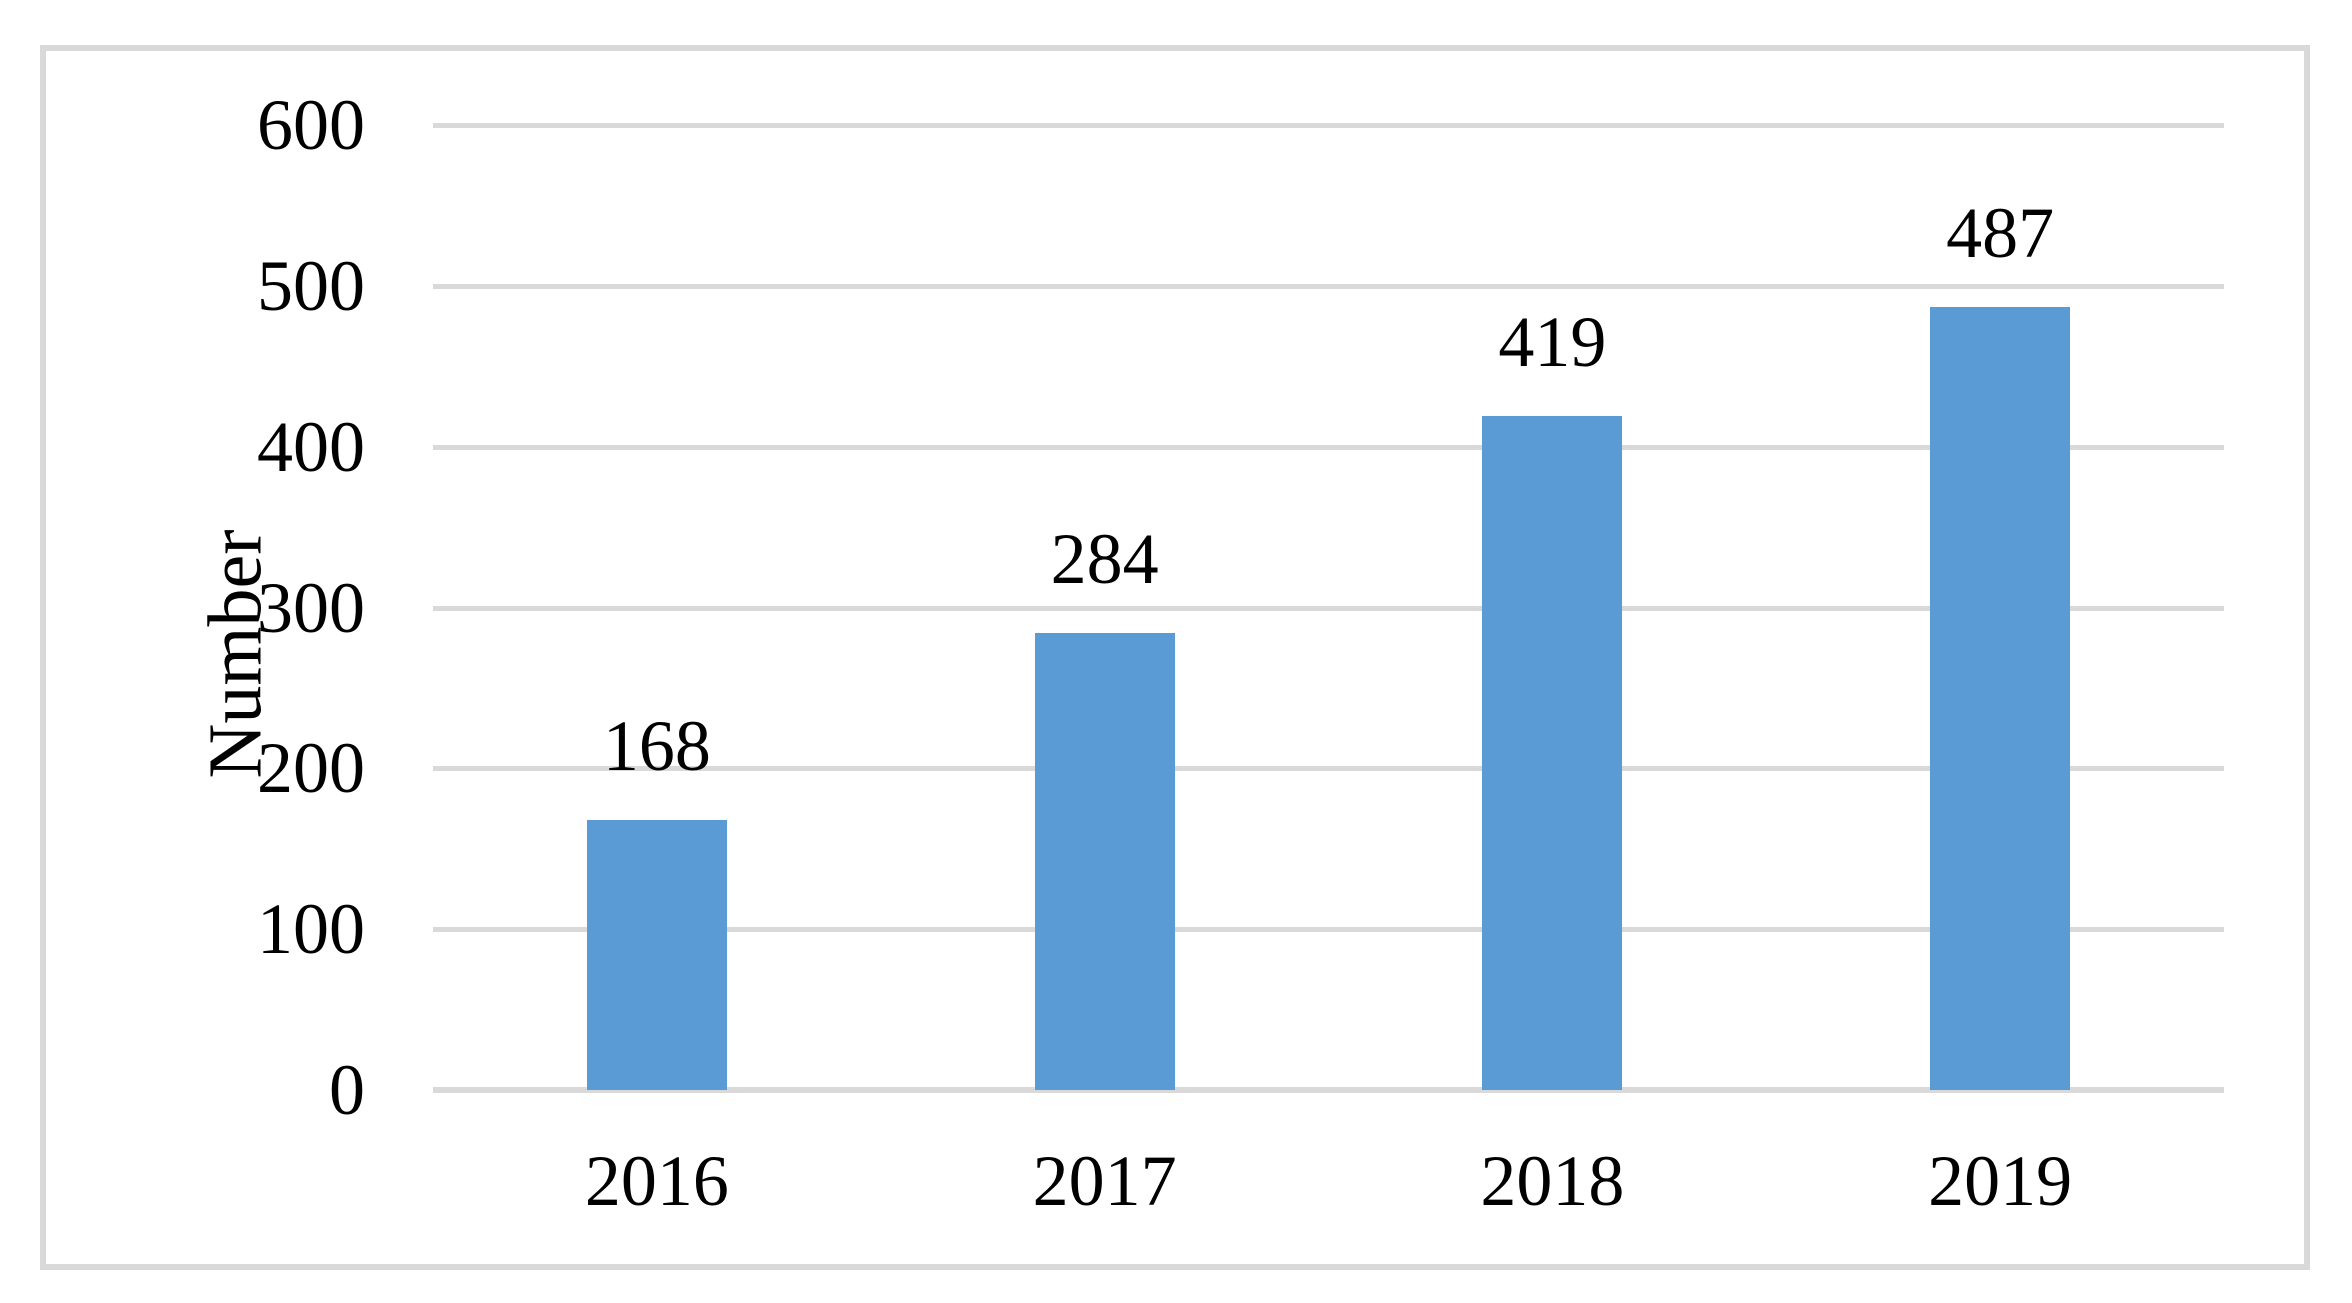 The width and height of the screenshot is (2352, 1303). Describe the element at coordinates (311, 929) in the screenshot. I see `y-tick-label-100: 100` at that location.